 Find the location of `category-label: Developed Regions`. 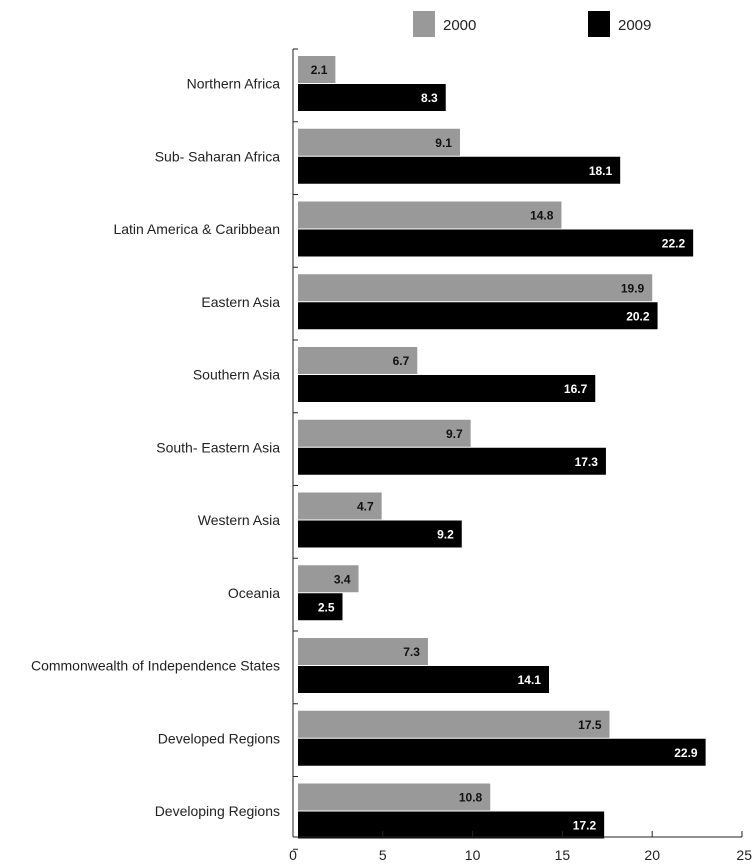

category-label: Developed Regions is located at coordinates (219, 738).